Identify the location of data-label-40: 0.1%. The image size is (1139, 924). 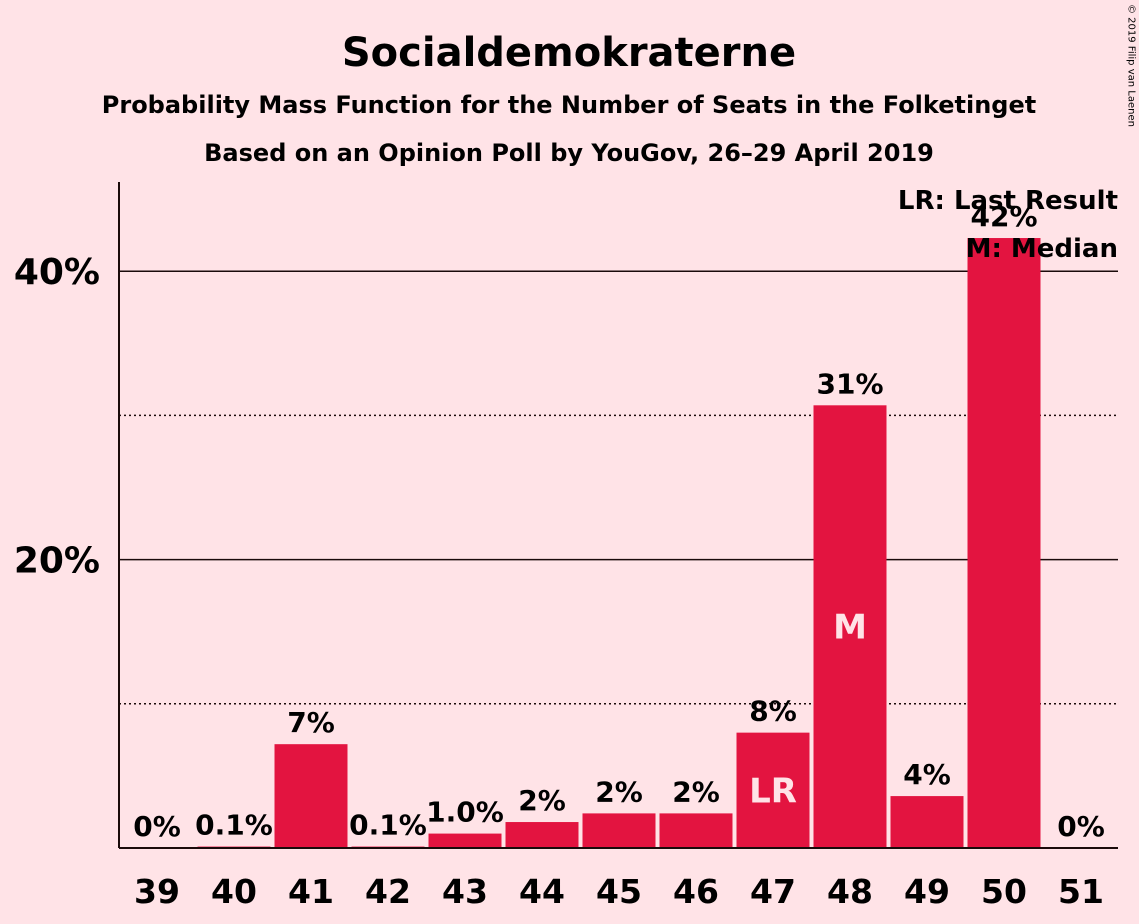
(234, 825).